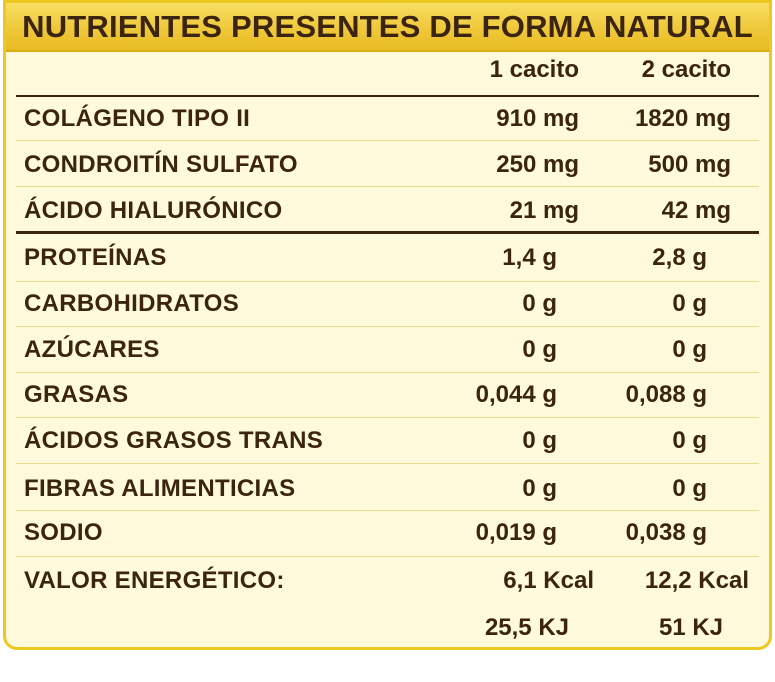 This screenshot has height=682, width=775. Describe the element at coordinates (679, 257) in the screenshot. I see `row-value-2: 2,8 g` at that location.